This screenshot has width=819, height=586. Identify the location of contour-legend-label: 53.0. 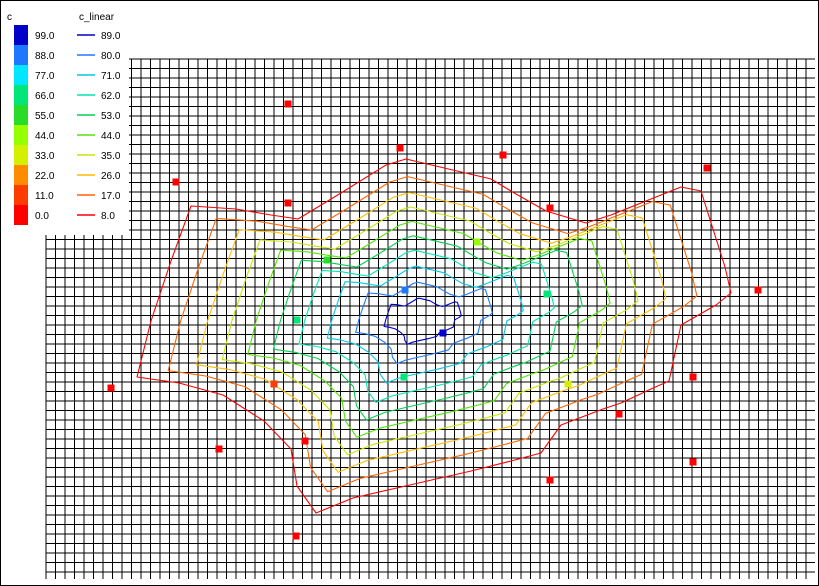
(111, 116).